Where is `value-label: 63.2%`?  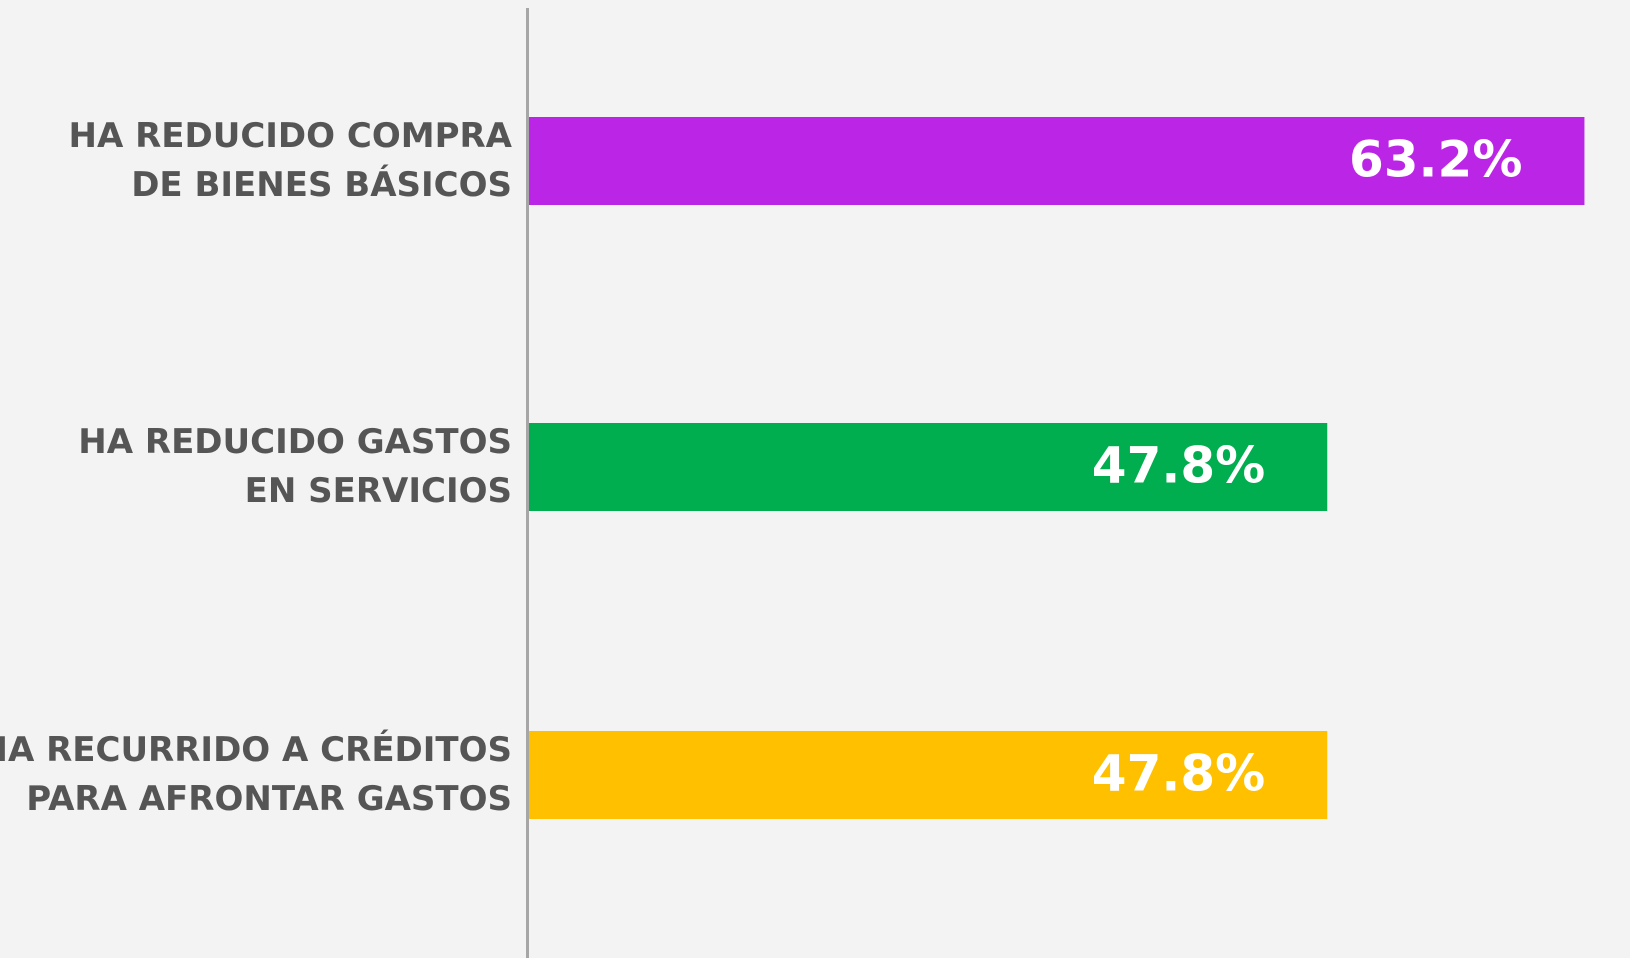 value-label: 63.2% is located at coordinates (1435, 160).